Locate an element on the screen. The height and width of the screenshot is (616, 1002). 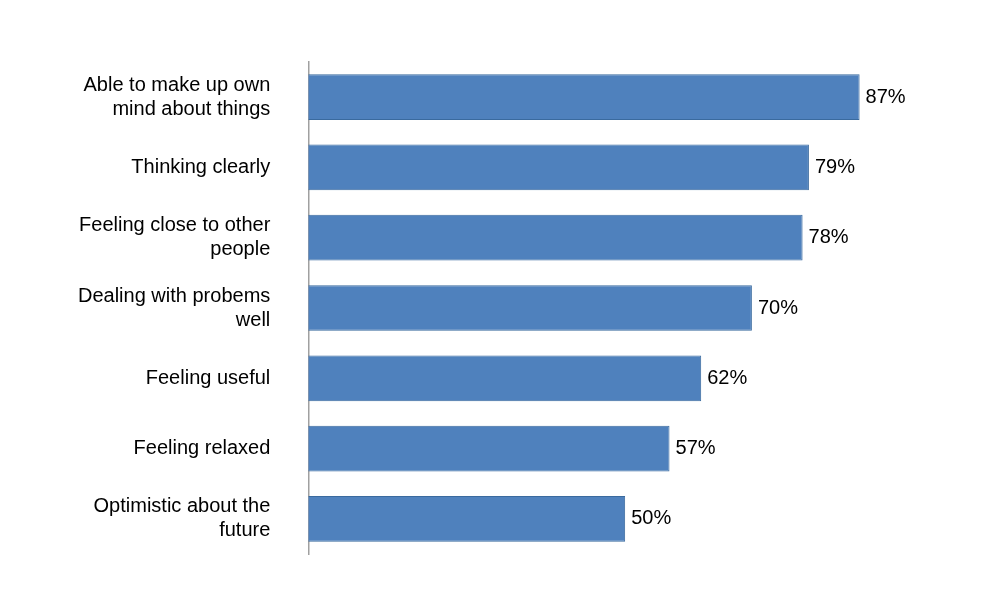
y-tick-label: Feeling relaxed is located at coordinates (202, 447).